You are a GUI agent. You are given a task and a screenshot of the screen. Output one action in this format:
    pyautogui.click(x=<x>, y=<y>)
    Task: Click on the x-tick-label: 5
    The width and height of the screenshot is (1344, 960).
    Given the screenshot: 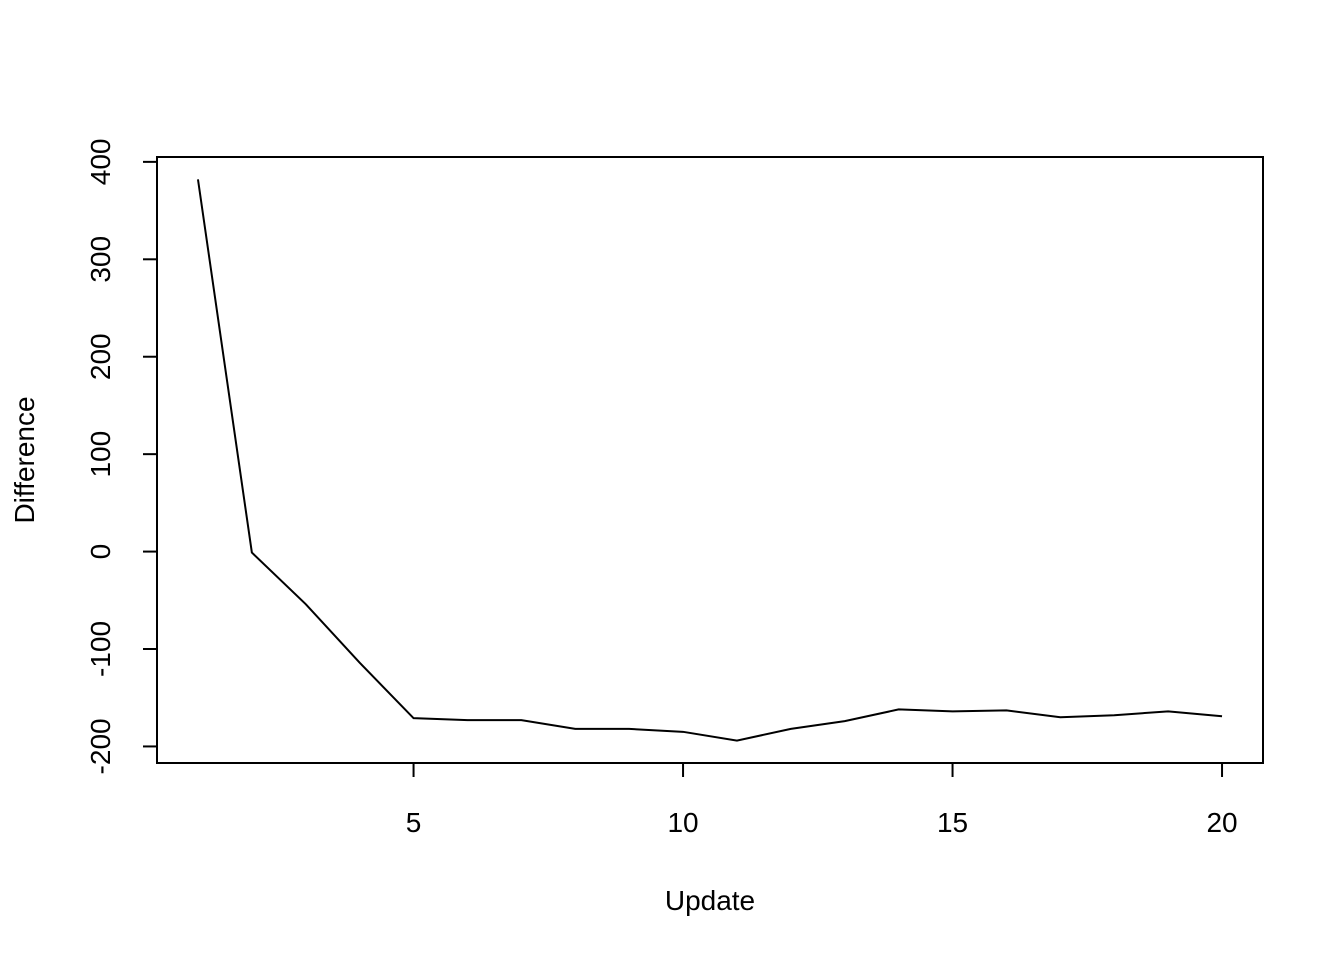 What is the action you would take?
    pyautogui.click(x=414, y=822)
    